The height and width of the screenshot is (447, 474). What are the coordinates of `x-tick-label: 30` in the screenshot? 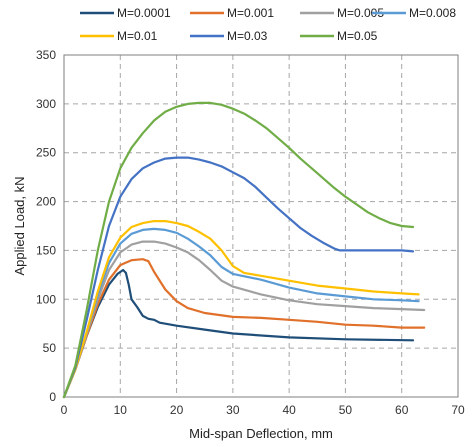 It's located at (233, 410).